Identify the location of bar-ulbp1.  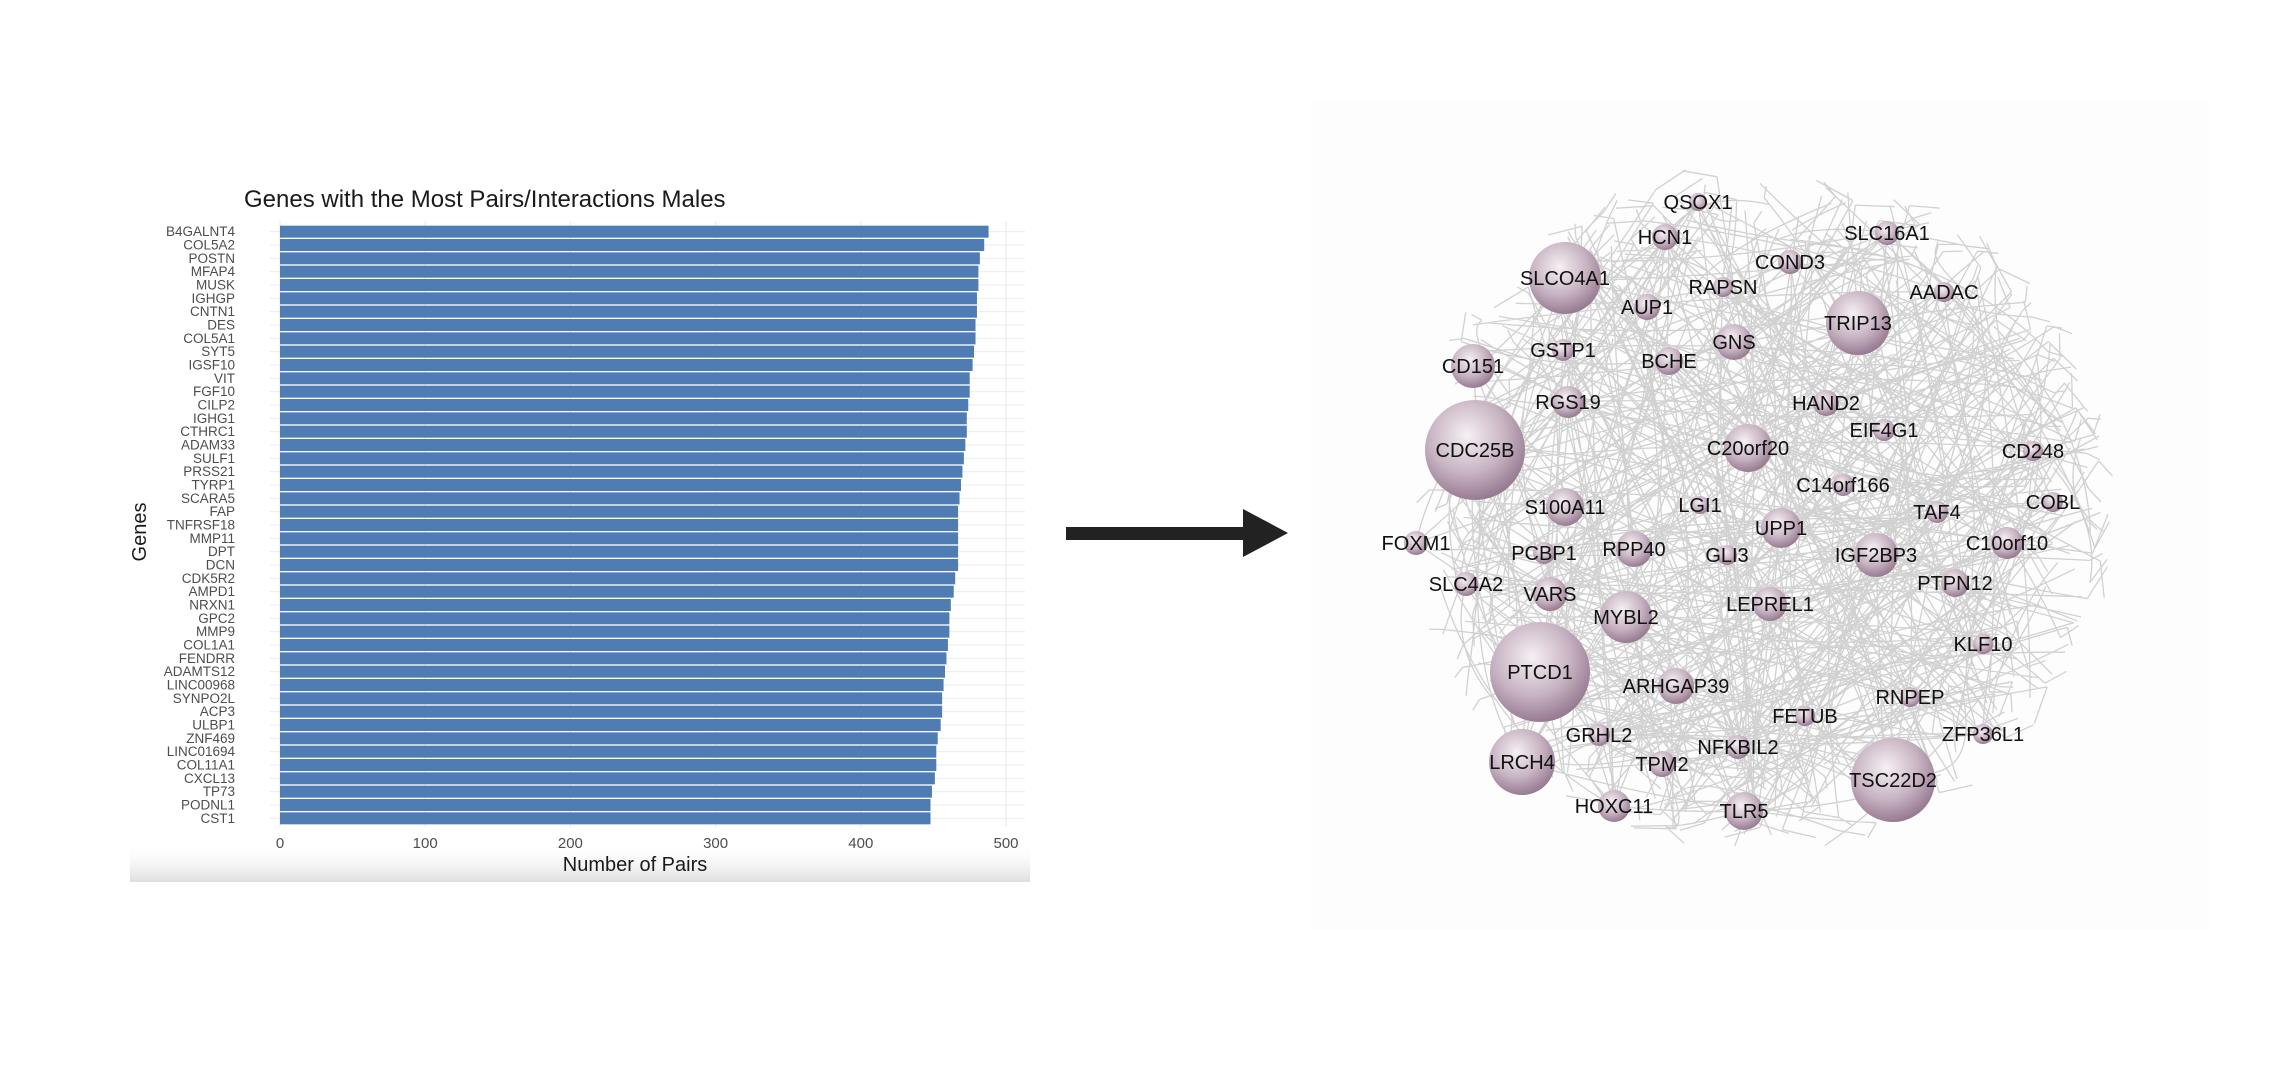
(610, 725).